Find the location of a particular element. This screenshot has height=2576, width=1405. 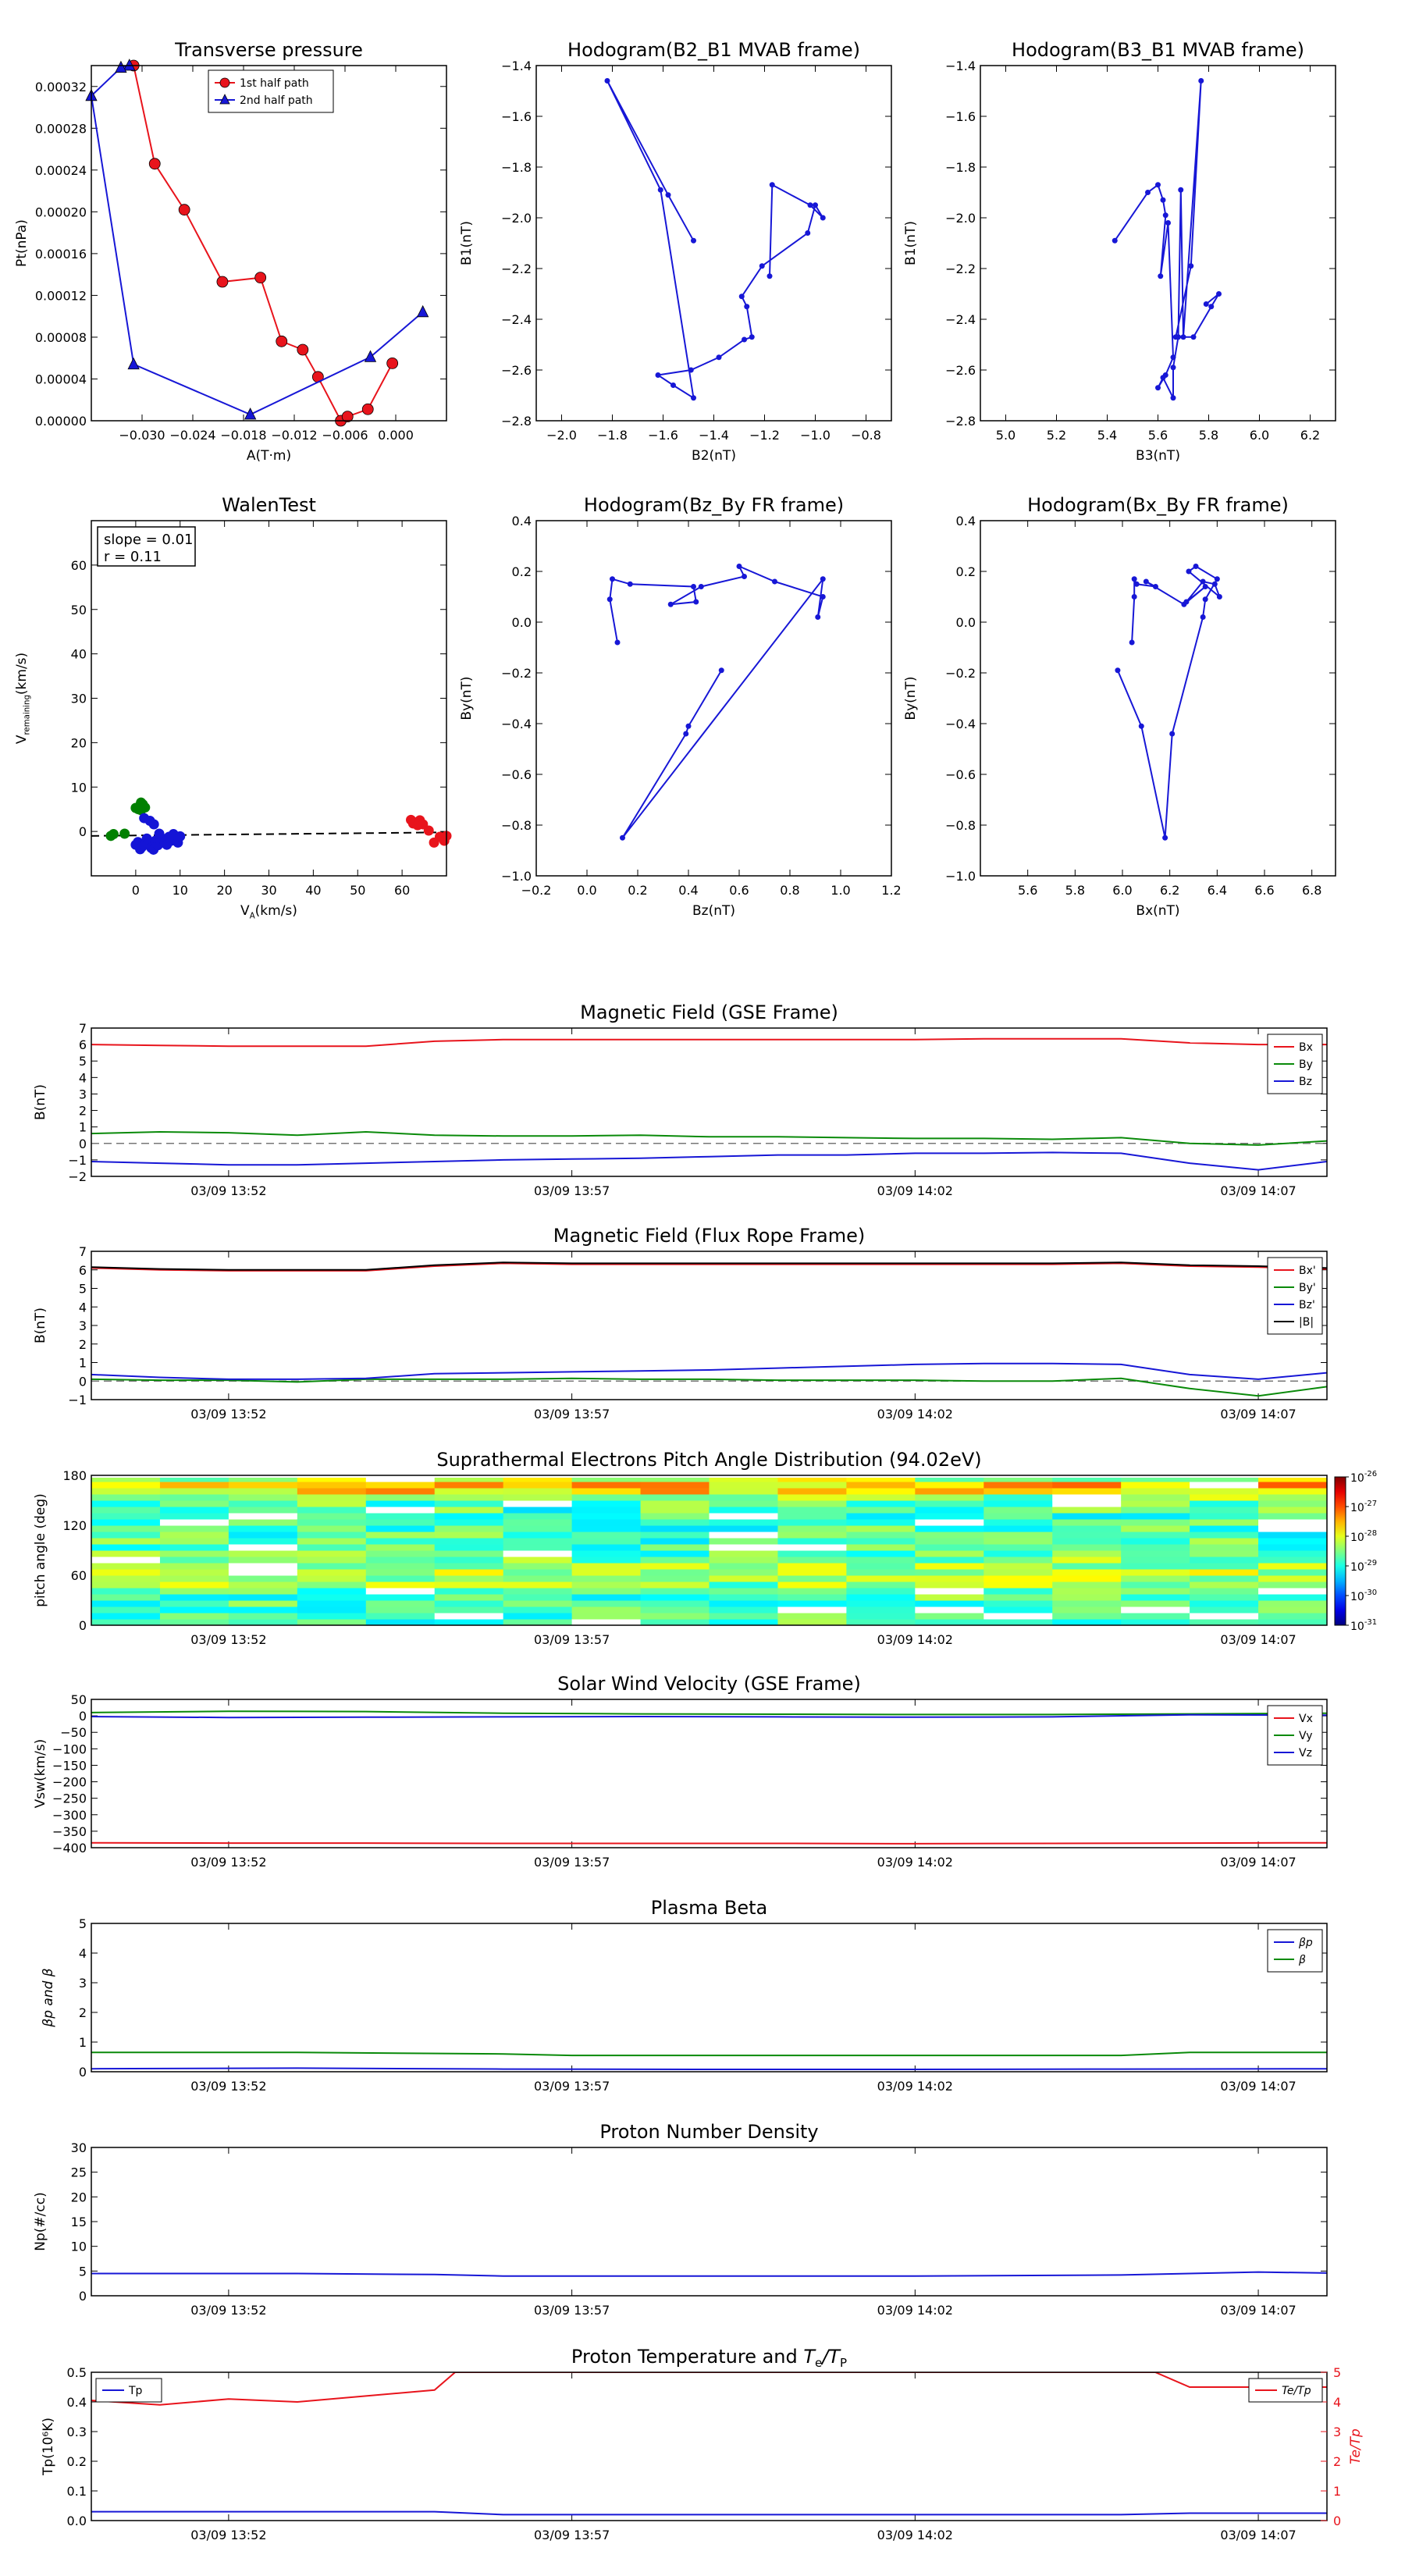

y-tick-label: 0.00016 is located at coordinates (61, 255).